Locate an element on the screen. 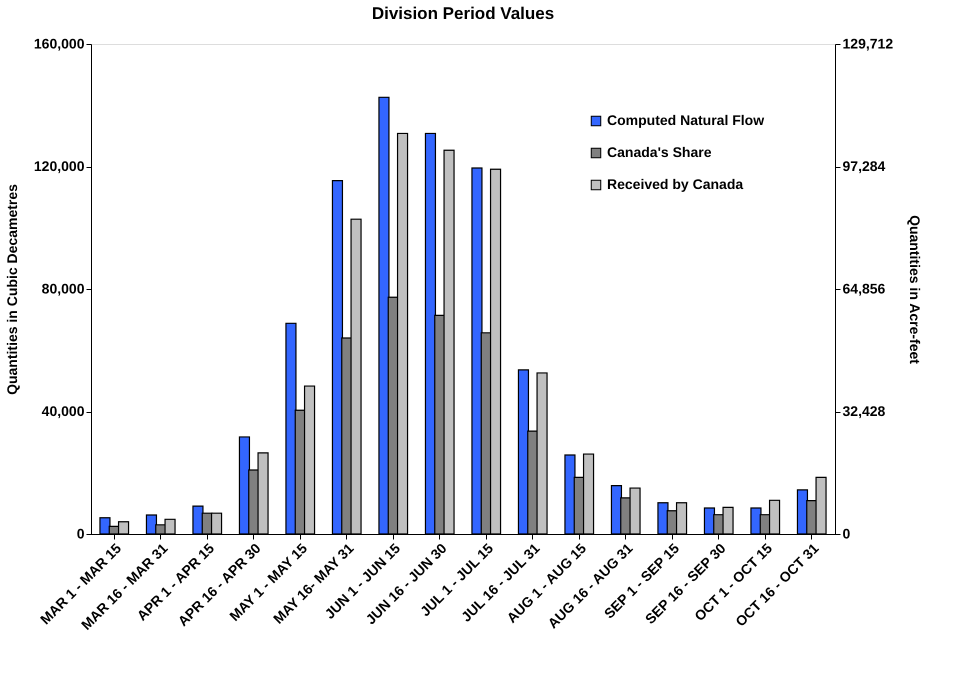  y2-tick-label: 97,284 is located at coordinates (864, 166).